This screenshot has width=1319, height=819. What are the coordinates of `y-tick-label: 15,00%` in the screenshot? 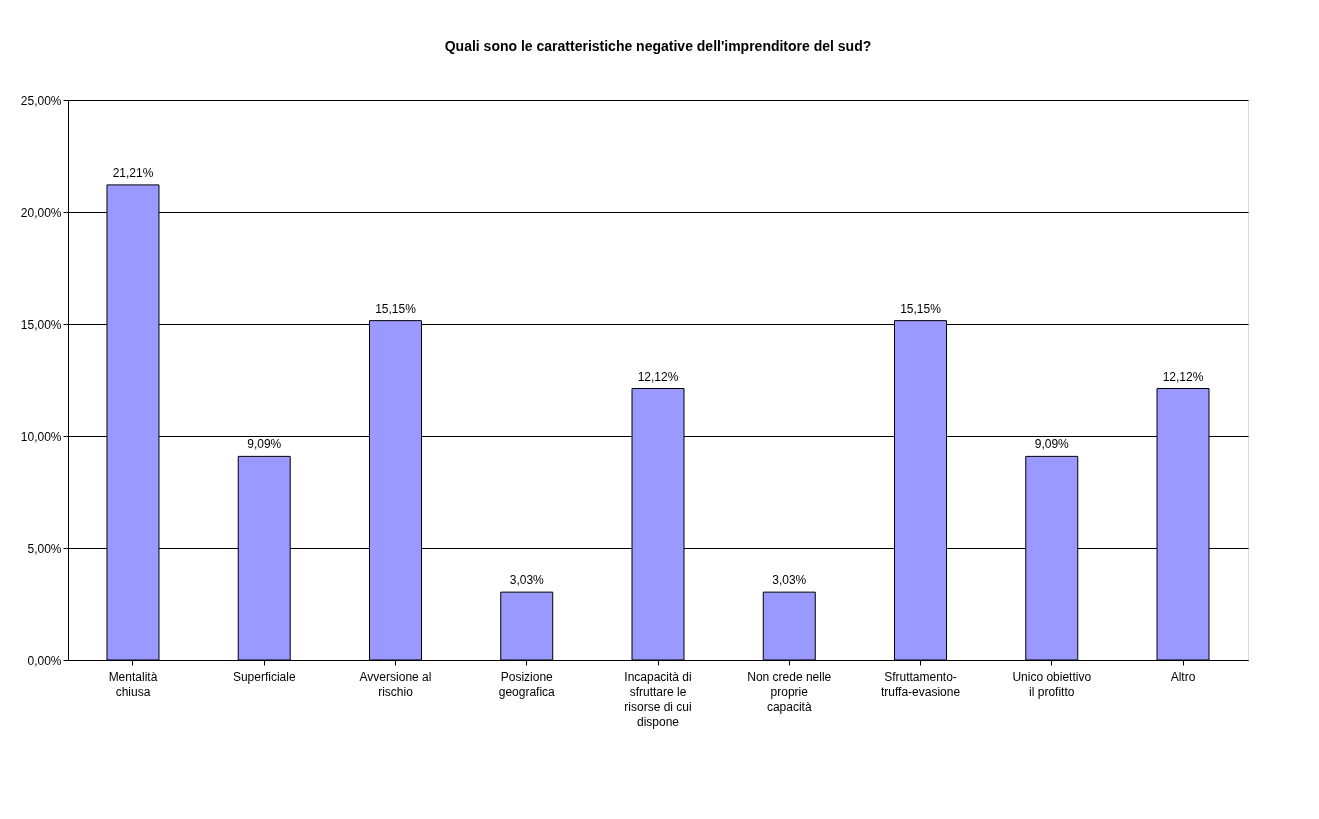 It's located at (41, 324).